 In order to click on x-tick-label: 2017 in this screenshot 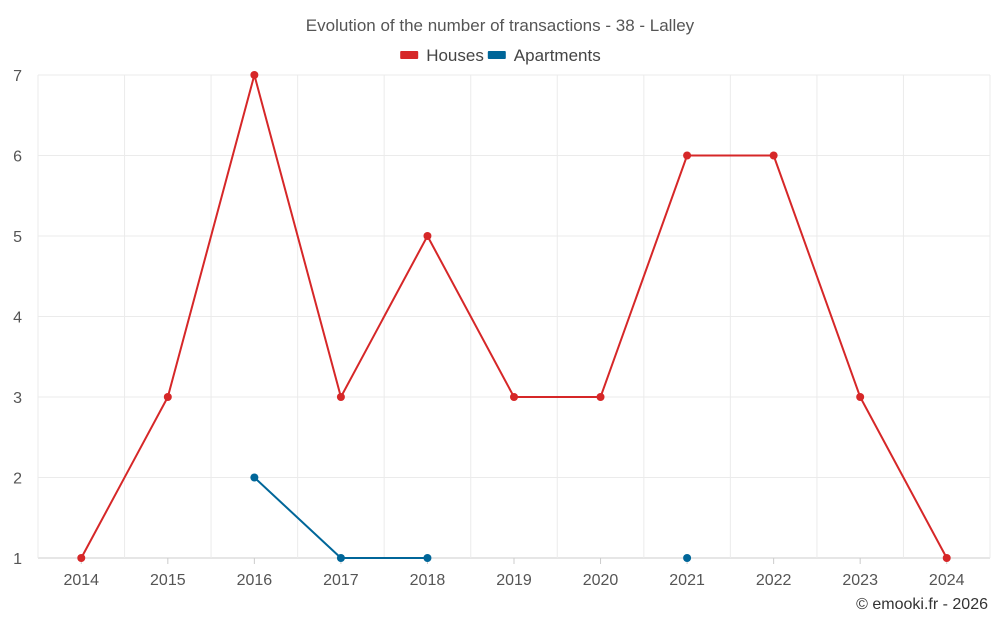, I will do `click(341, 580)`.